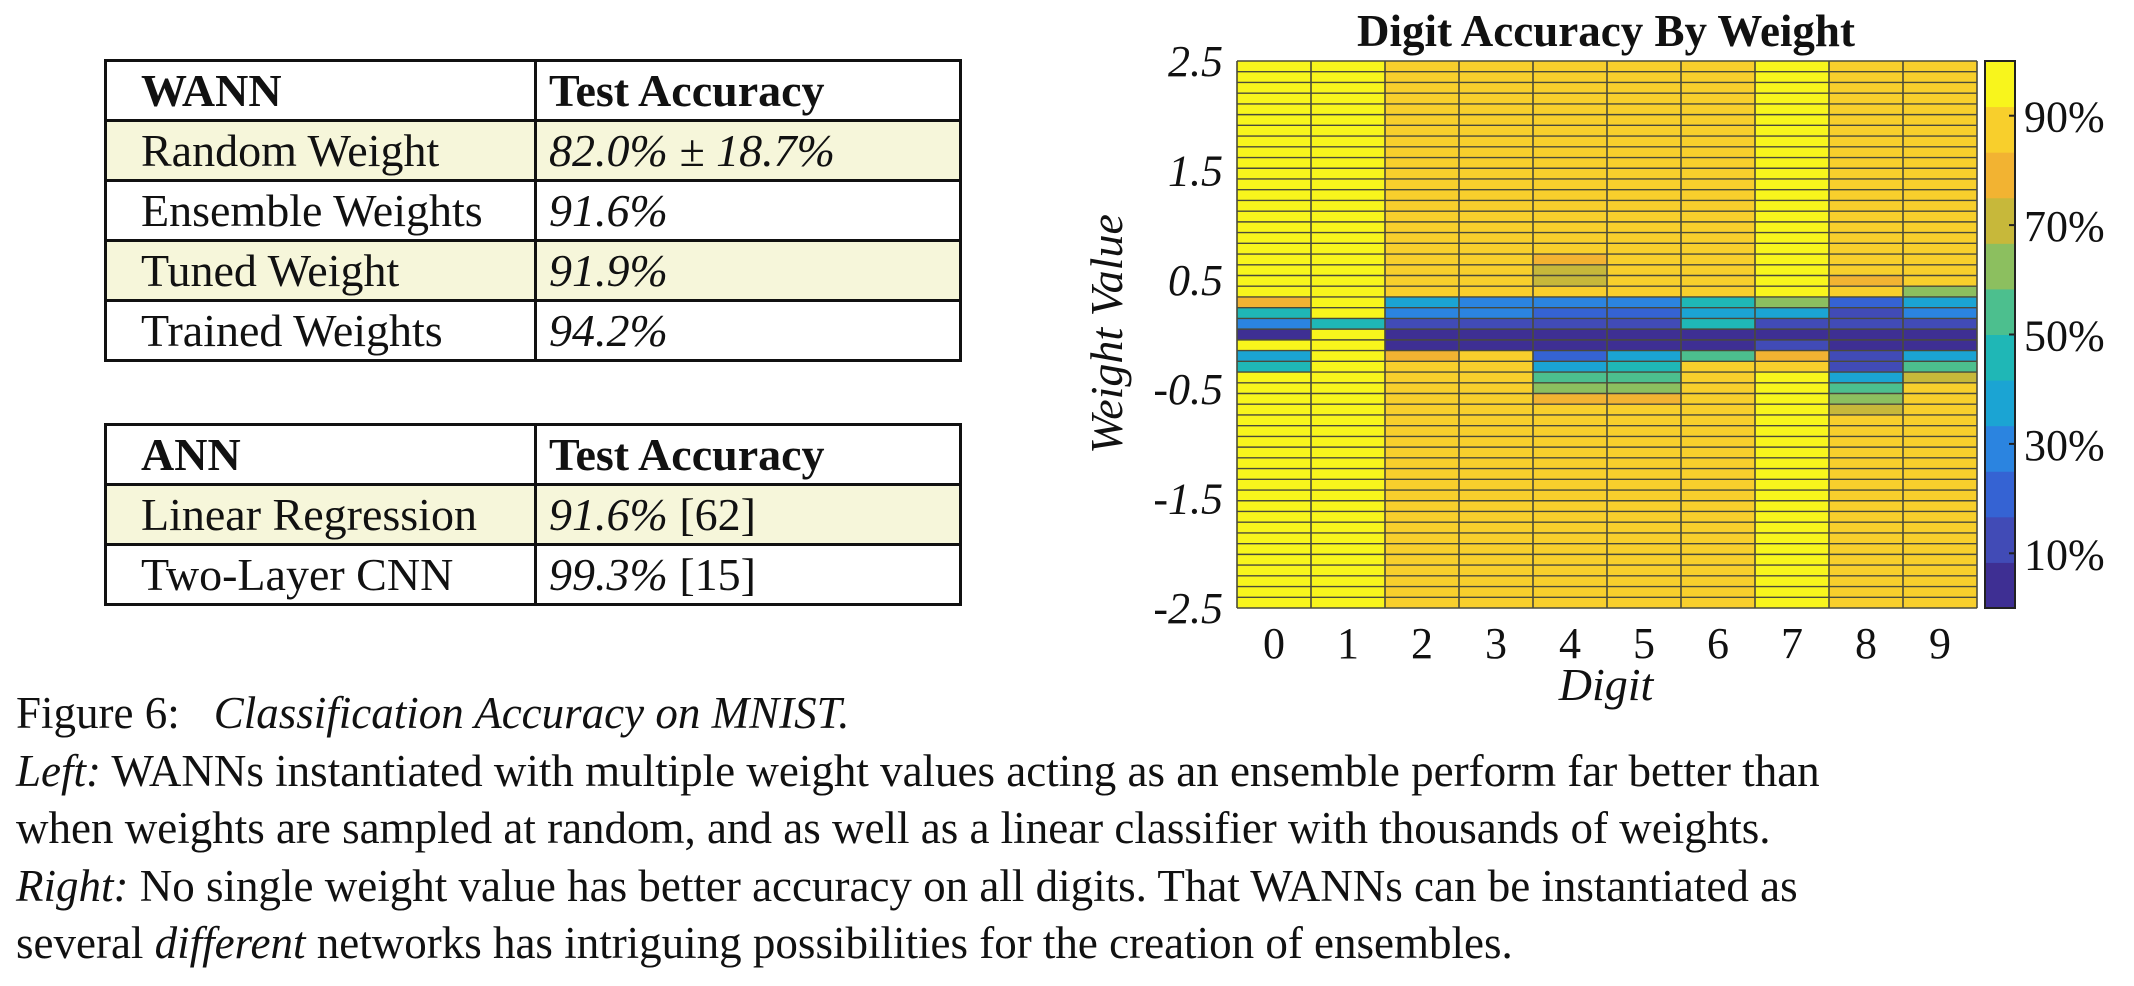 The width and height of the screenshot is (2134, 986). Describe the element at coordinates (533, 454) in the screenshot. I see `table-header-row: ANN Test Accuracy` at that location.